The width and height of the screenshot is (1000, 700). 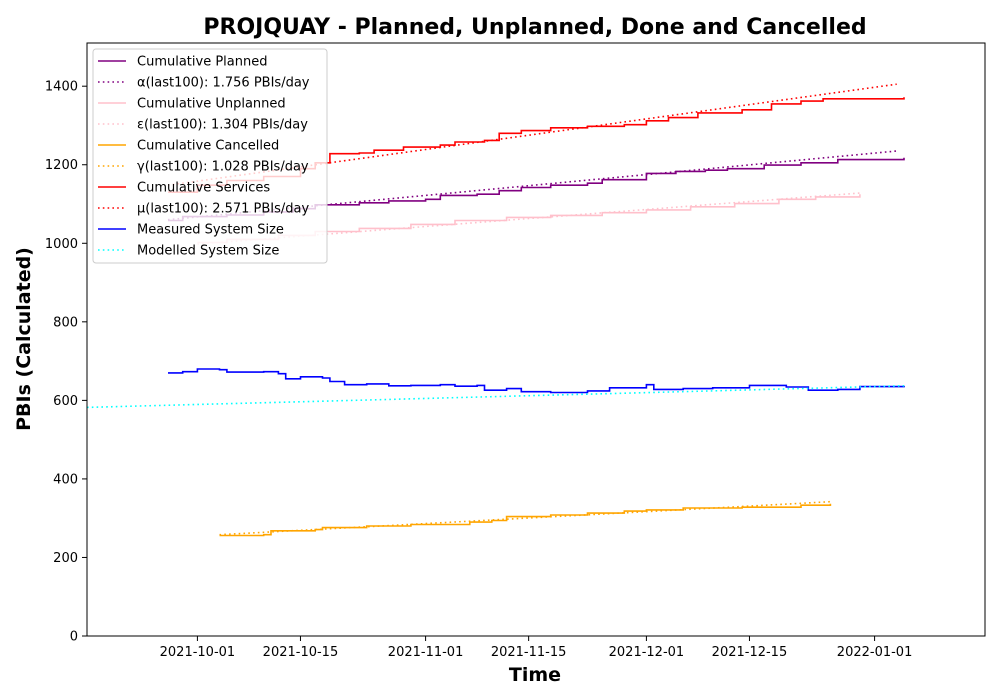 I want to click on series-line-measured-system-size, so click(x=536, y=381).